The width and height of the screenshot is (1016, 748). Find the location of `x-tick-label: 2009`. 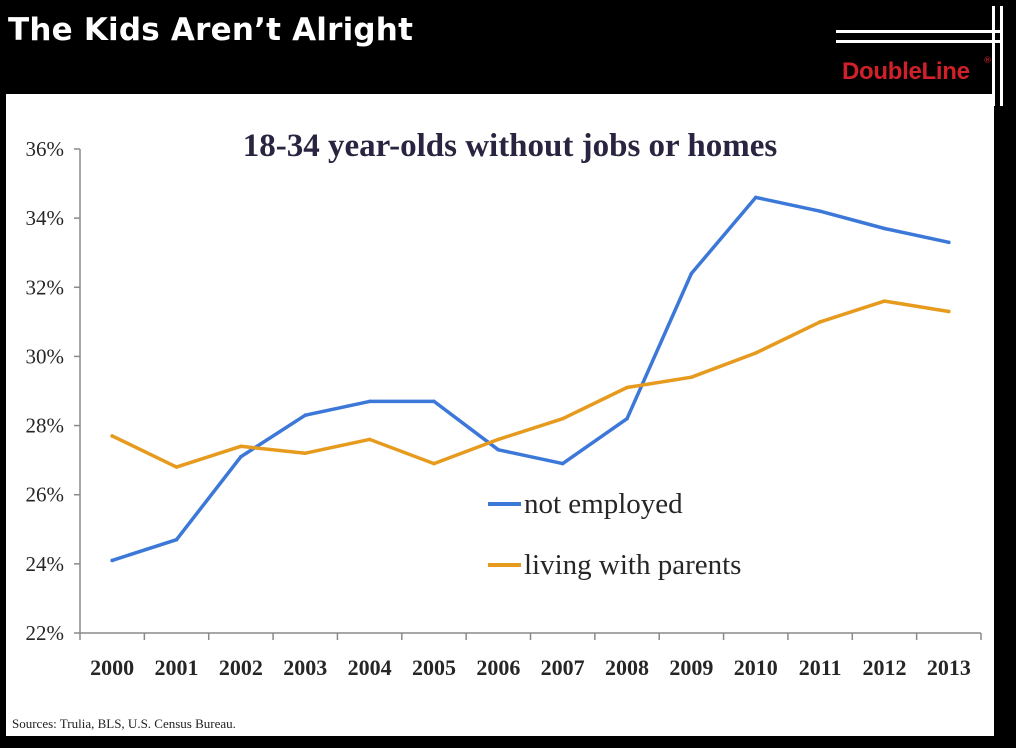

x-tick-label: 2009 is located at coordinates (691, 667).